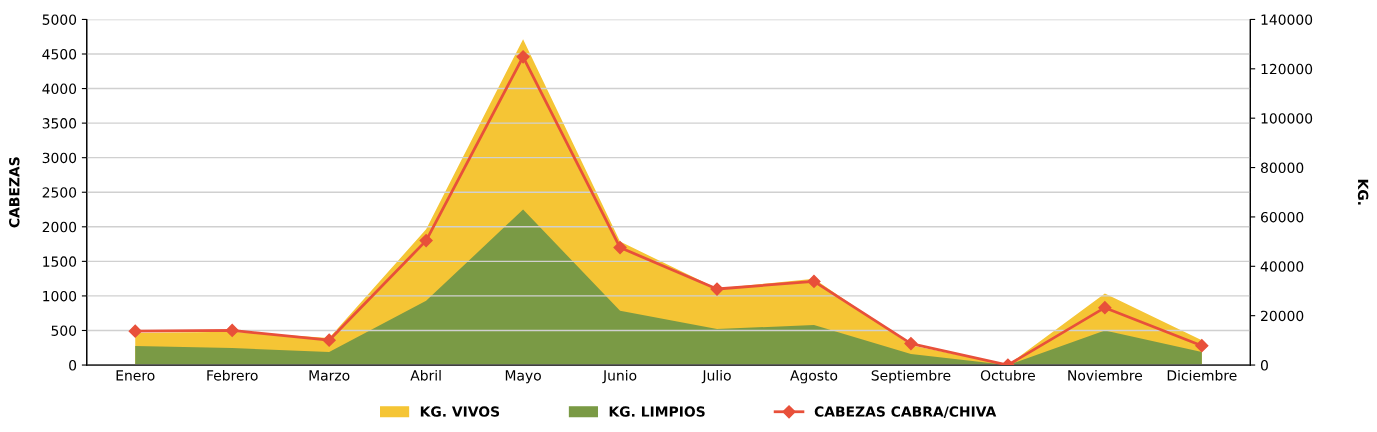  What do you see at coordinates (1282, 217) in the screenshot?
I see `y2-tick-label: 60000` at bounding box center [1282, 217].